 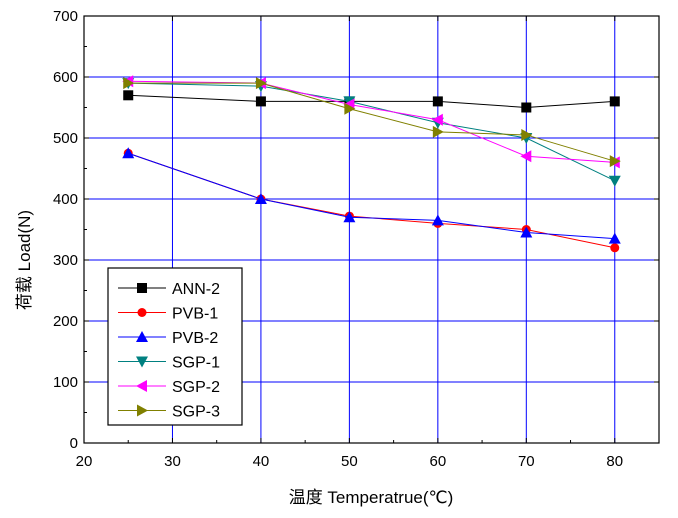 I want to click on x-tick-label: 60, so click(x=438, y=461).